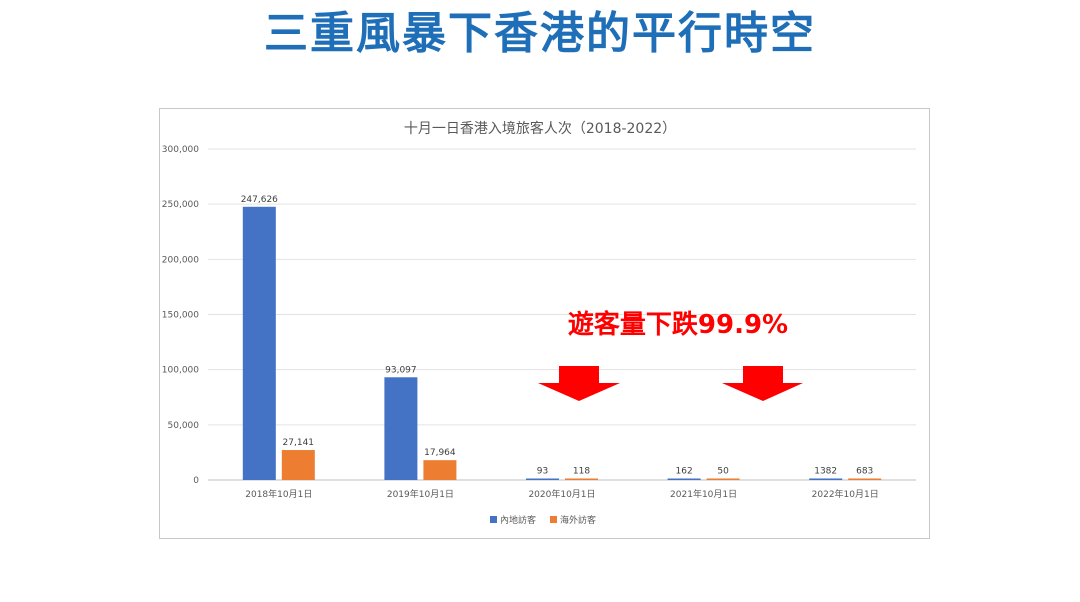  Describe the element at coordinates (684, 472) in the screenshot. I see `data-label: 162` at that location.